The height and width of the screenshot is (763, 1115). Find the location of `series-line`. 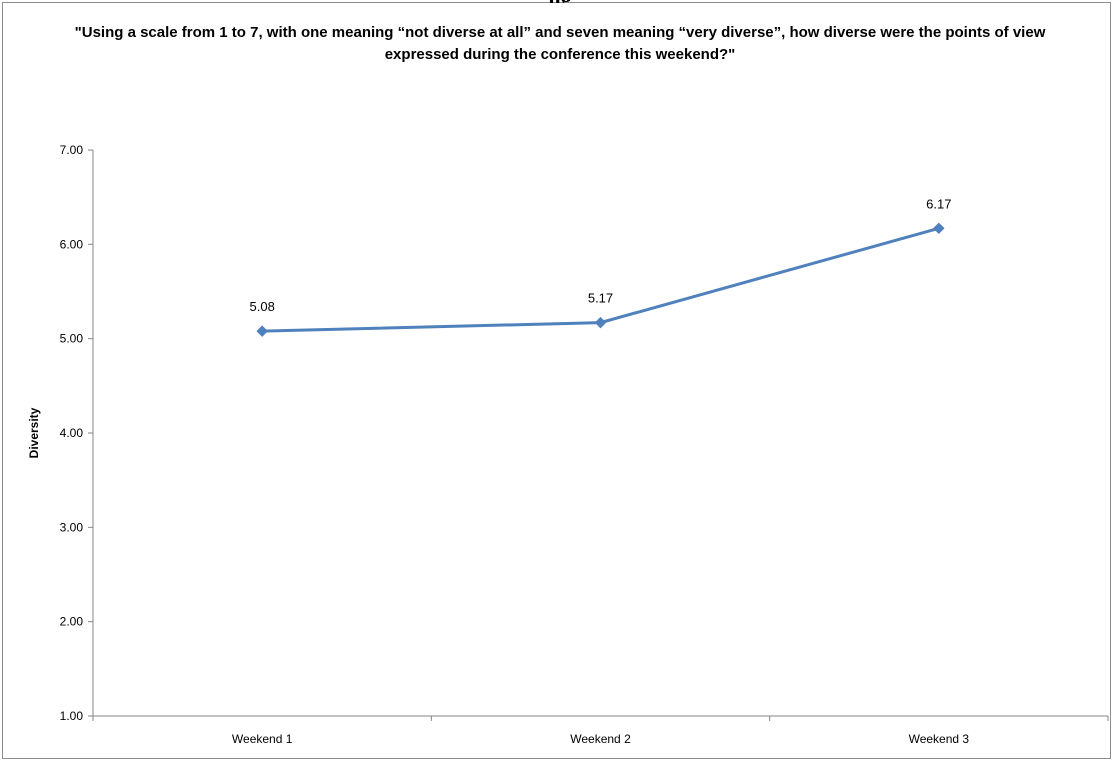

series-line is located at coordinates (600, 279).